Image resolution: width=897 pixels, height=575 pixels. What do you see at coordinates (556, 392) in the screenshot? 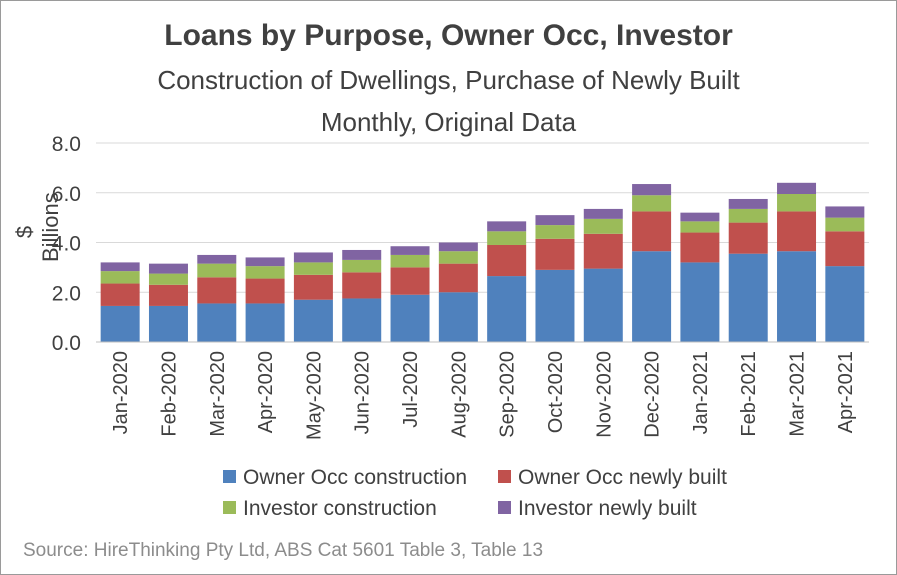
I see `x-tick-label: Oct-2020` at bounding box center [556, 392].